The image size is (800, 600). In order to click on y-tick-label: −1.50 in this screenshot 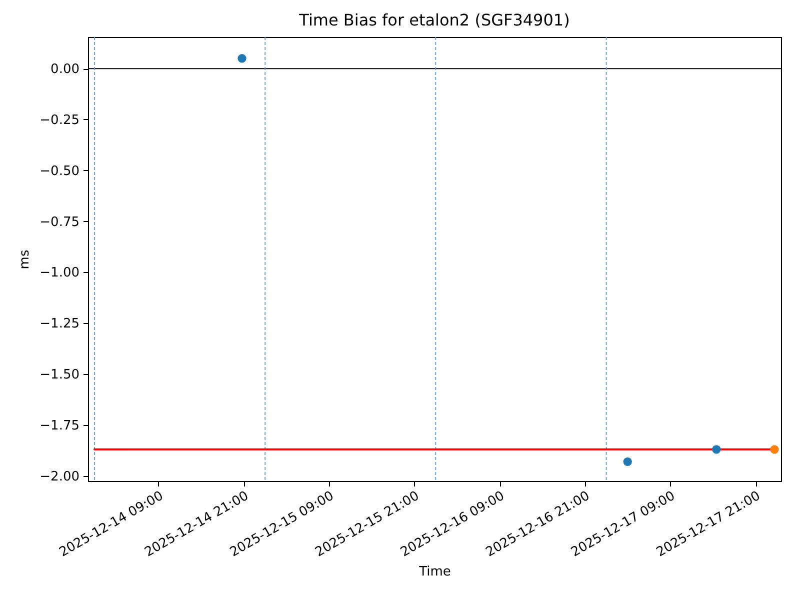, I will do `click(60, 375)`.